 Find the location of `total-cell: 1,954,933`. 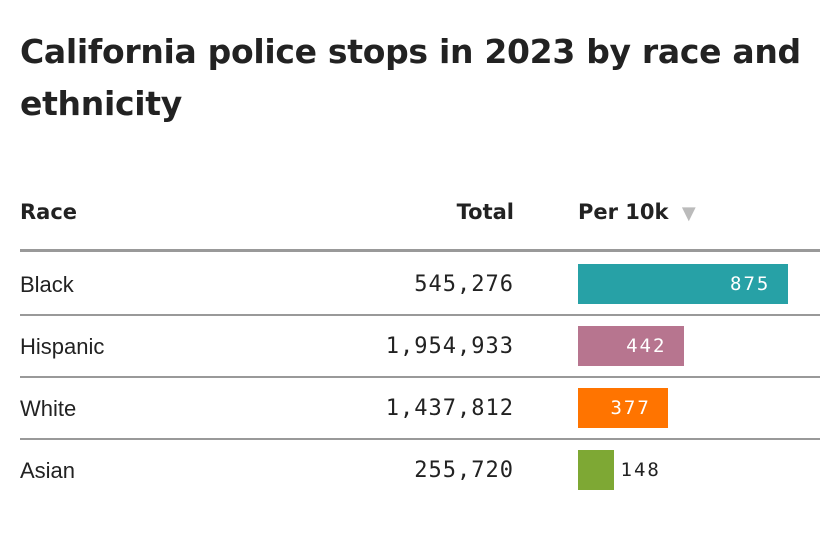

total-cell: 1,954,933 is located at coordinates (449, 346).